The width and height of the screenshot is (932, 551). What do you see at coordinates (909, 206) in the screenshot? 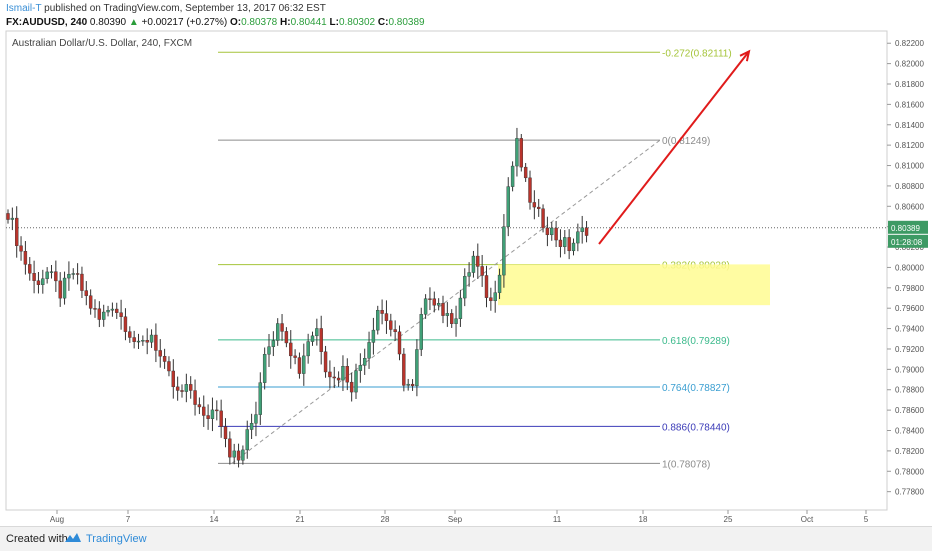
I see `y-tick-label: 0.80600` at bounding box center [909, 206].